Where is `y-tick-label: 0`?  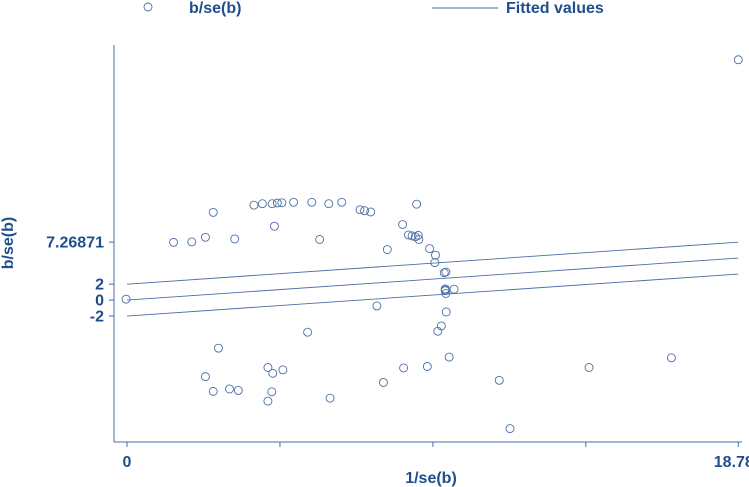
y-tick-label: 0 is located at coordinates (99, 301).